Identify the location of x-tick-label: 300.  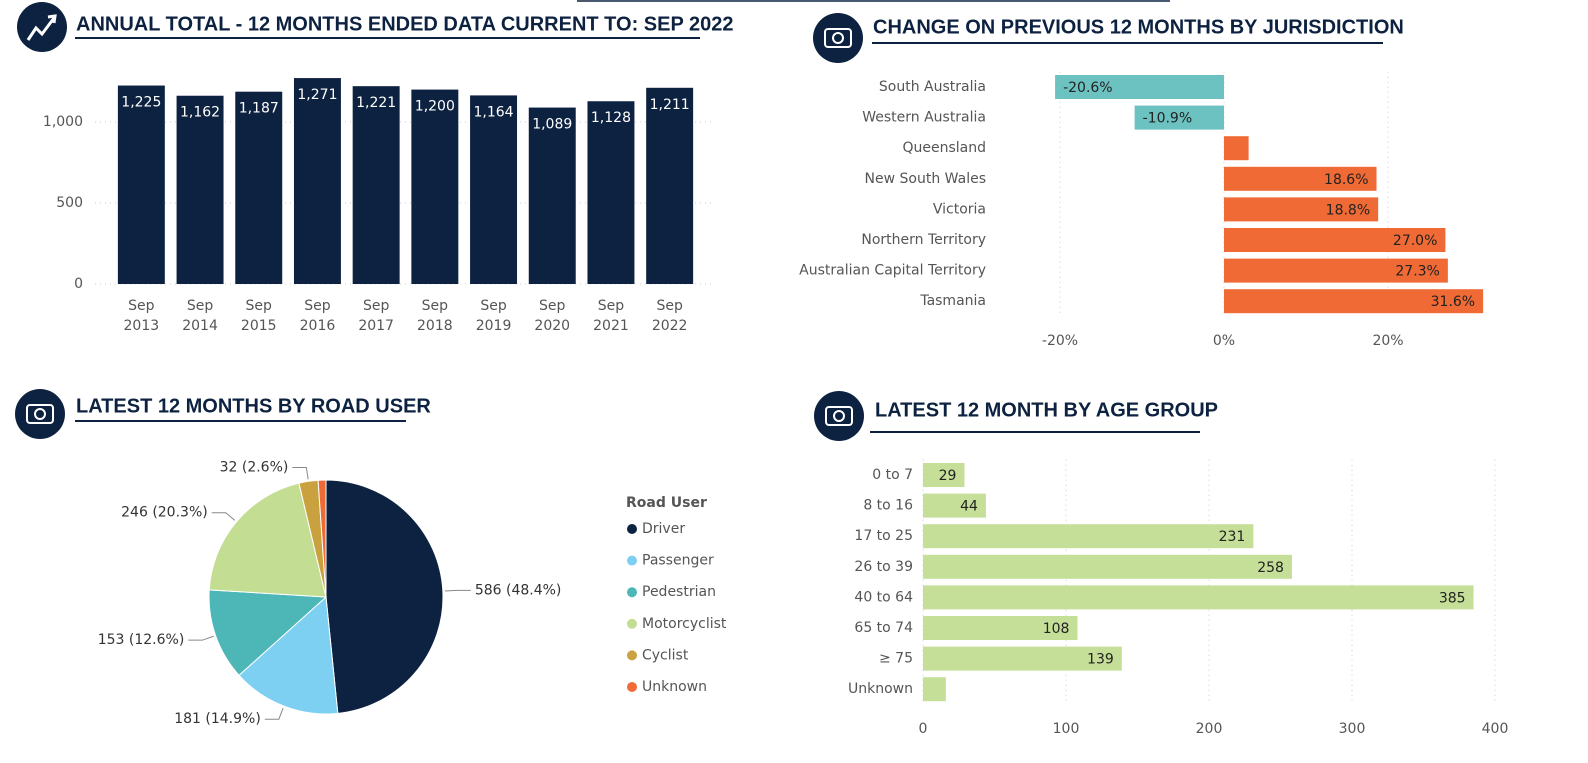
(1352, 729).